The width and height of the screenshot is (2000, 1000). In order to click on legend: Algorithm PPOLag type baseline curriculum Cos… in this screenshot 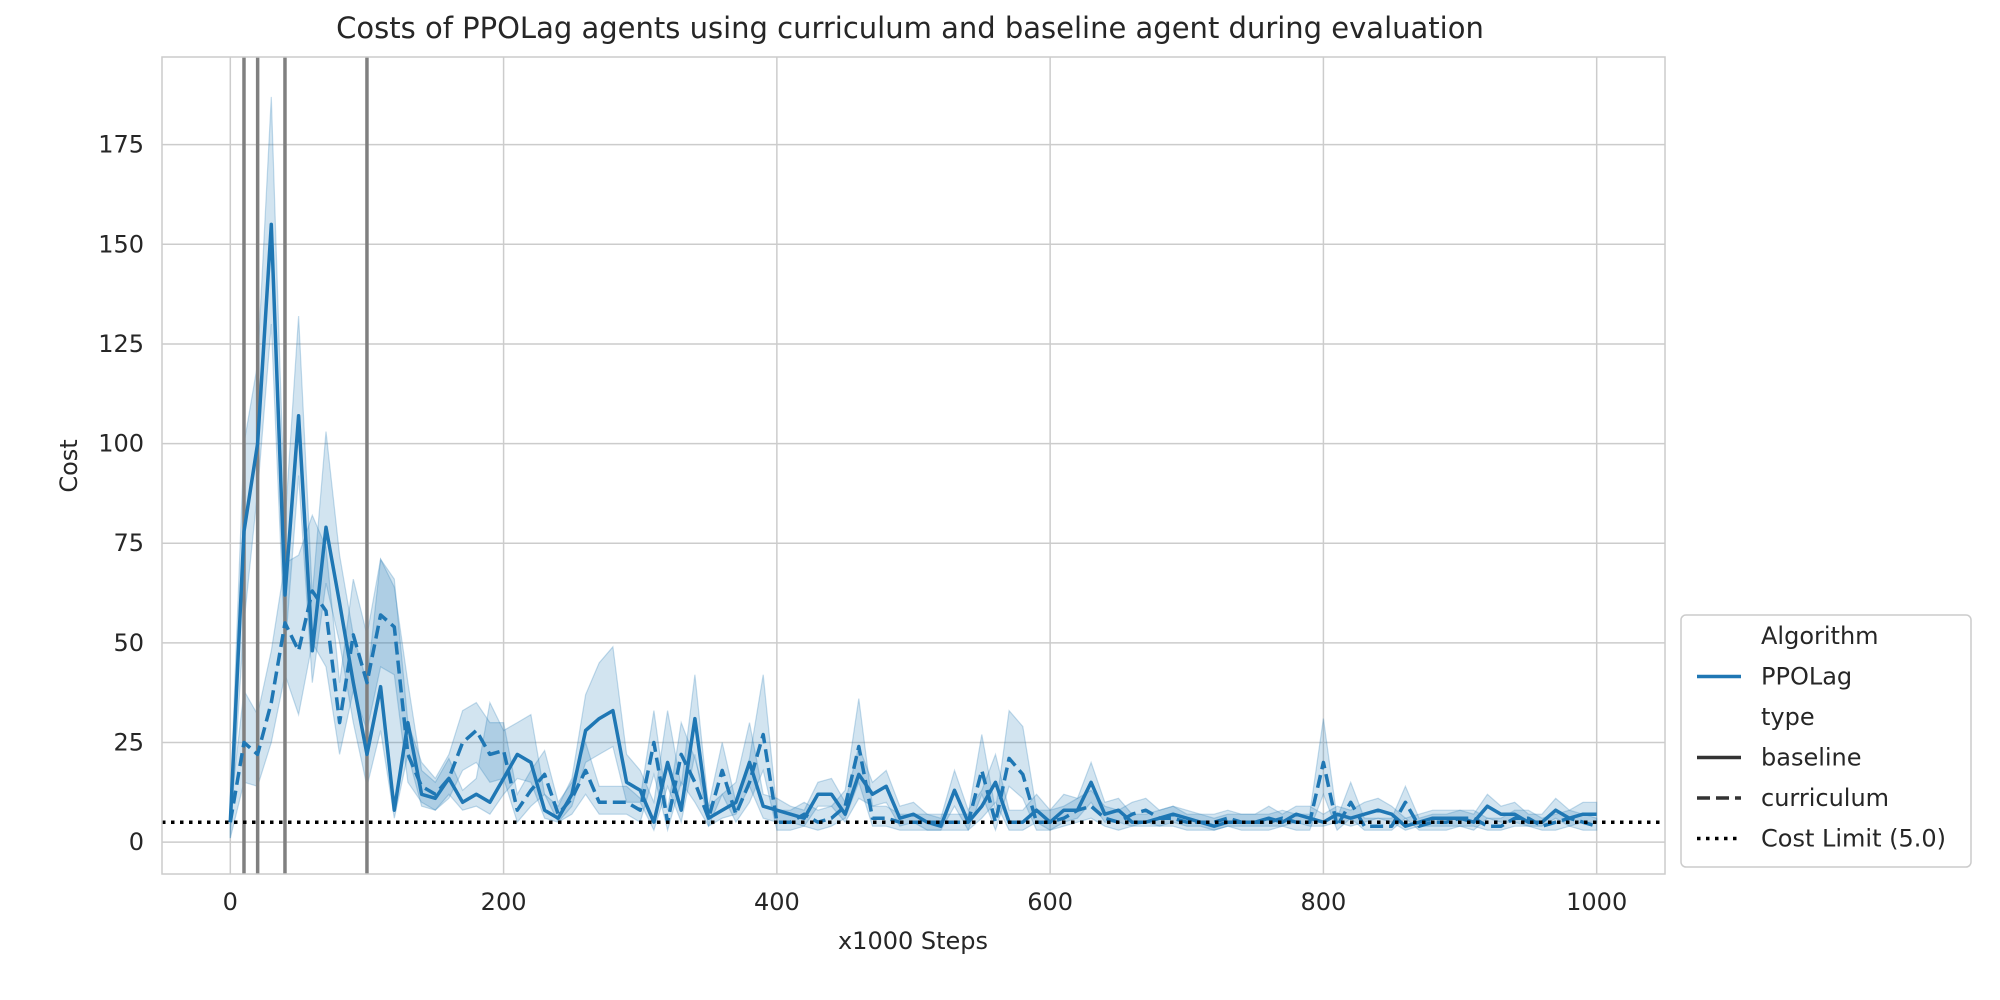, I will do `click(1826, 741)`.